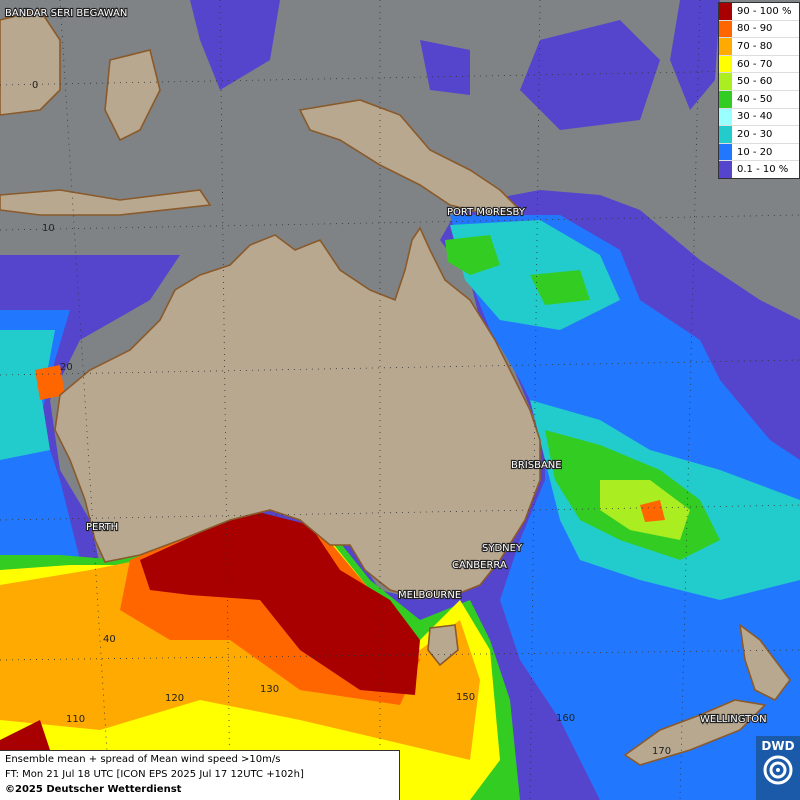 The height and width of the screenshot is (800, 800). I want to click on legend-row: 90 - 100 %, so click(759, 12).